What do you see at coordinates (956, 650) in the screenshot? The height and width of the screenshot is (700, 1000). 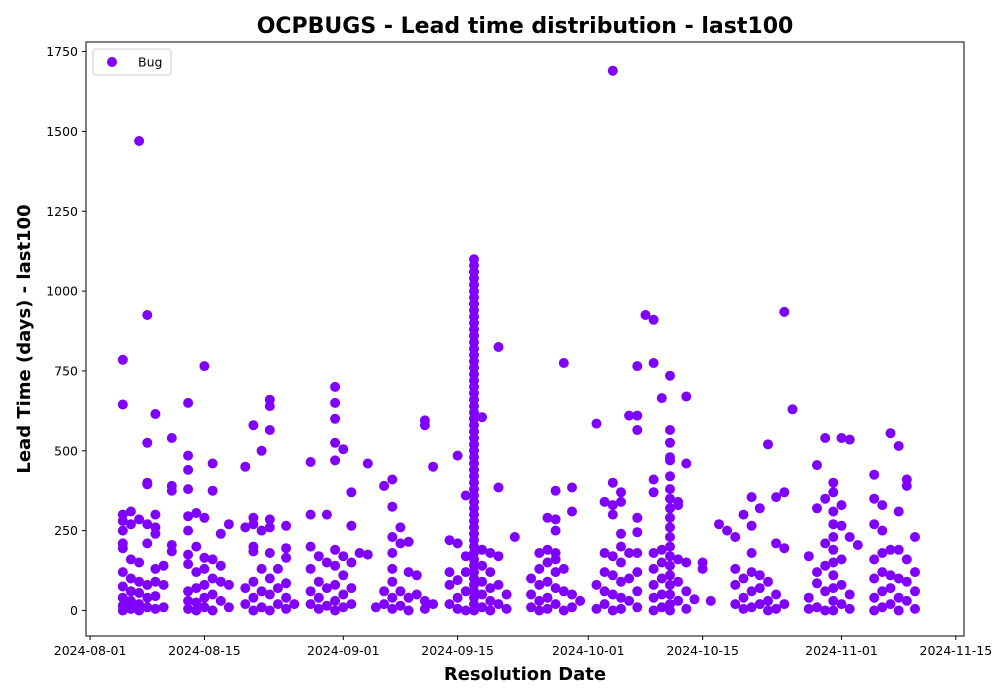 I see `x-tick-label: 2024-11-15` at bounding box center [956, 650].